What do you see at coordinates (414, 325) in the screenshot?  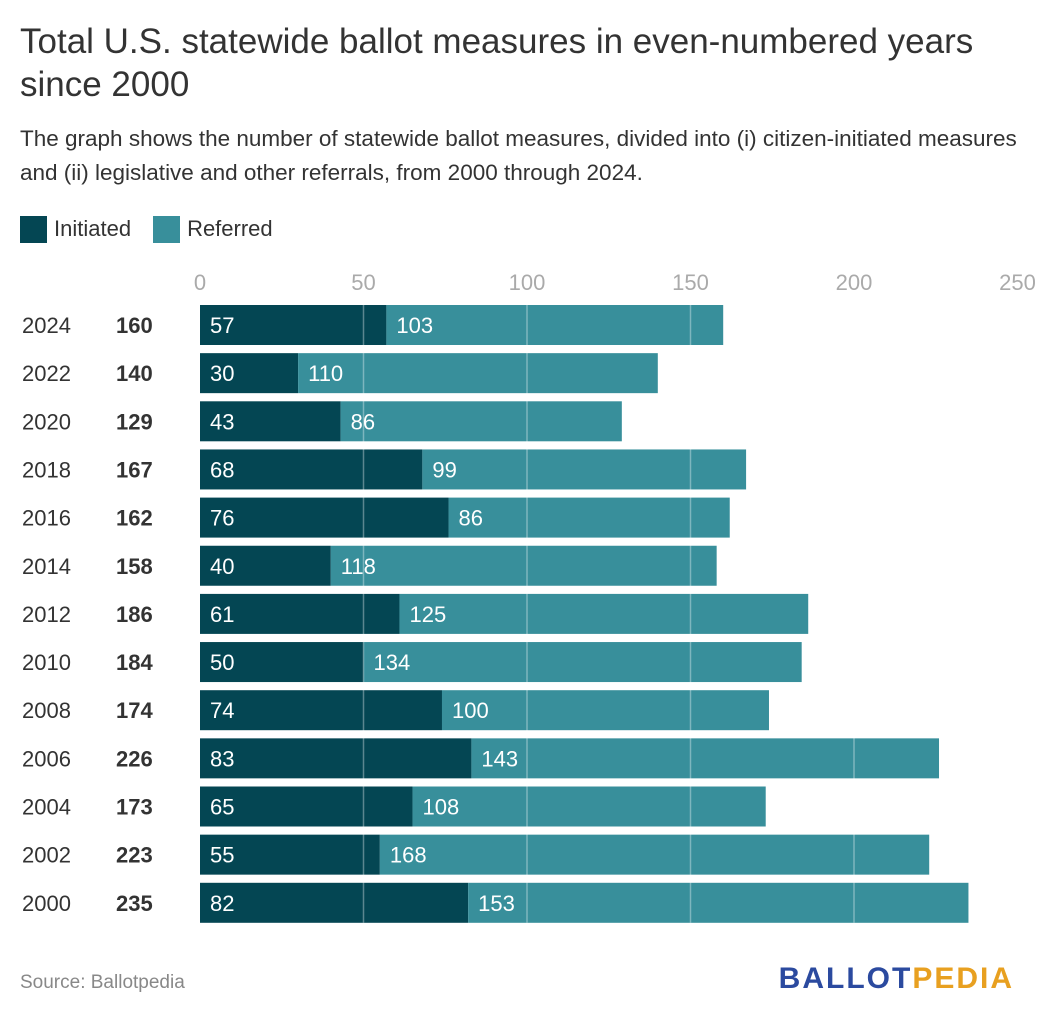 I see `data-label-referred: 103` at bounding box center [414, 325].